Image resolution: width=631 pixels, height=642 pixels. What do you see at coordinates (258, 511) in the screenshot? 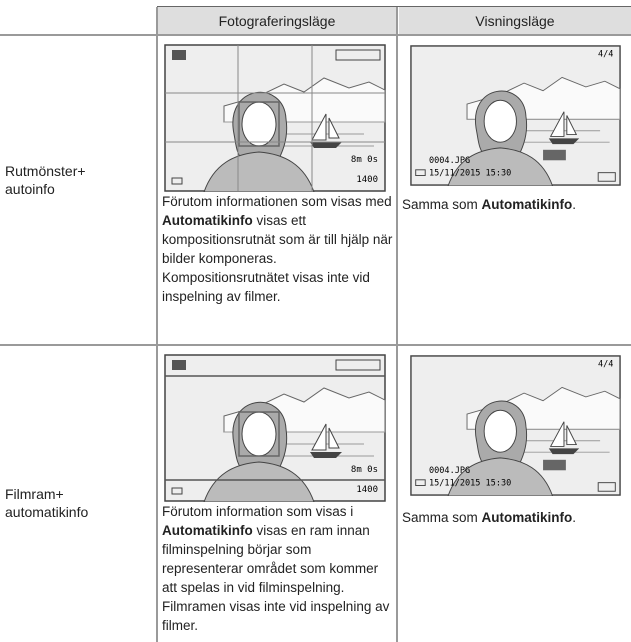
I see `text: Förutom information som visas i` at bounding box center [258, 511].